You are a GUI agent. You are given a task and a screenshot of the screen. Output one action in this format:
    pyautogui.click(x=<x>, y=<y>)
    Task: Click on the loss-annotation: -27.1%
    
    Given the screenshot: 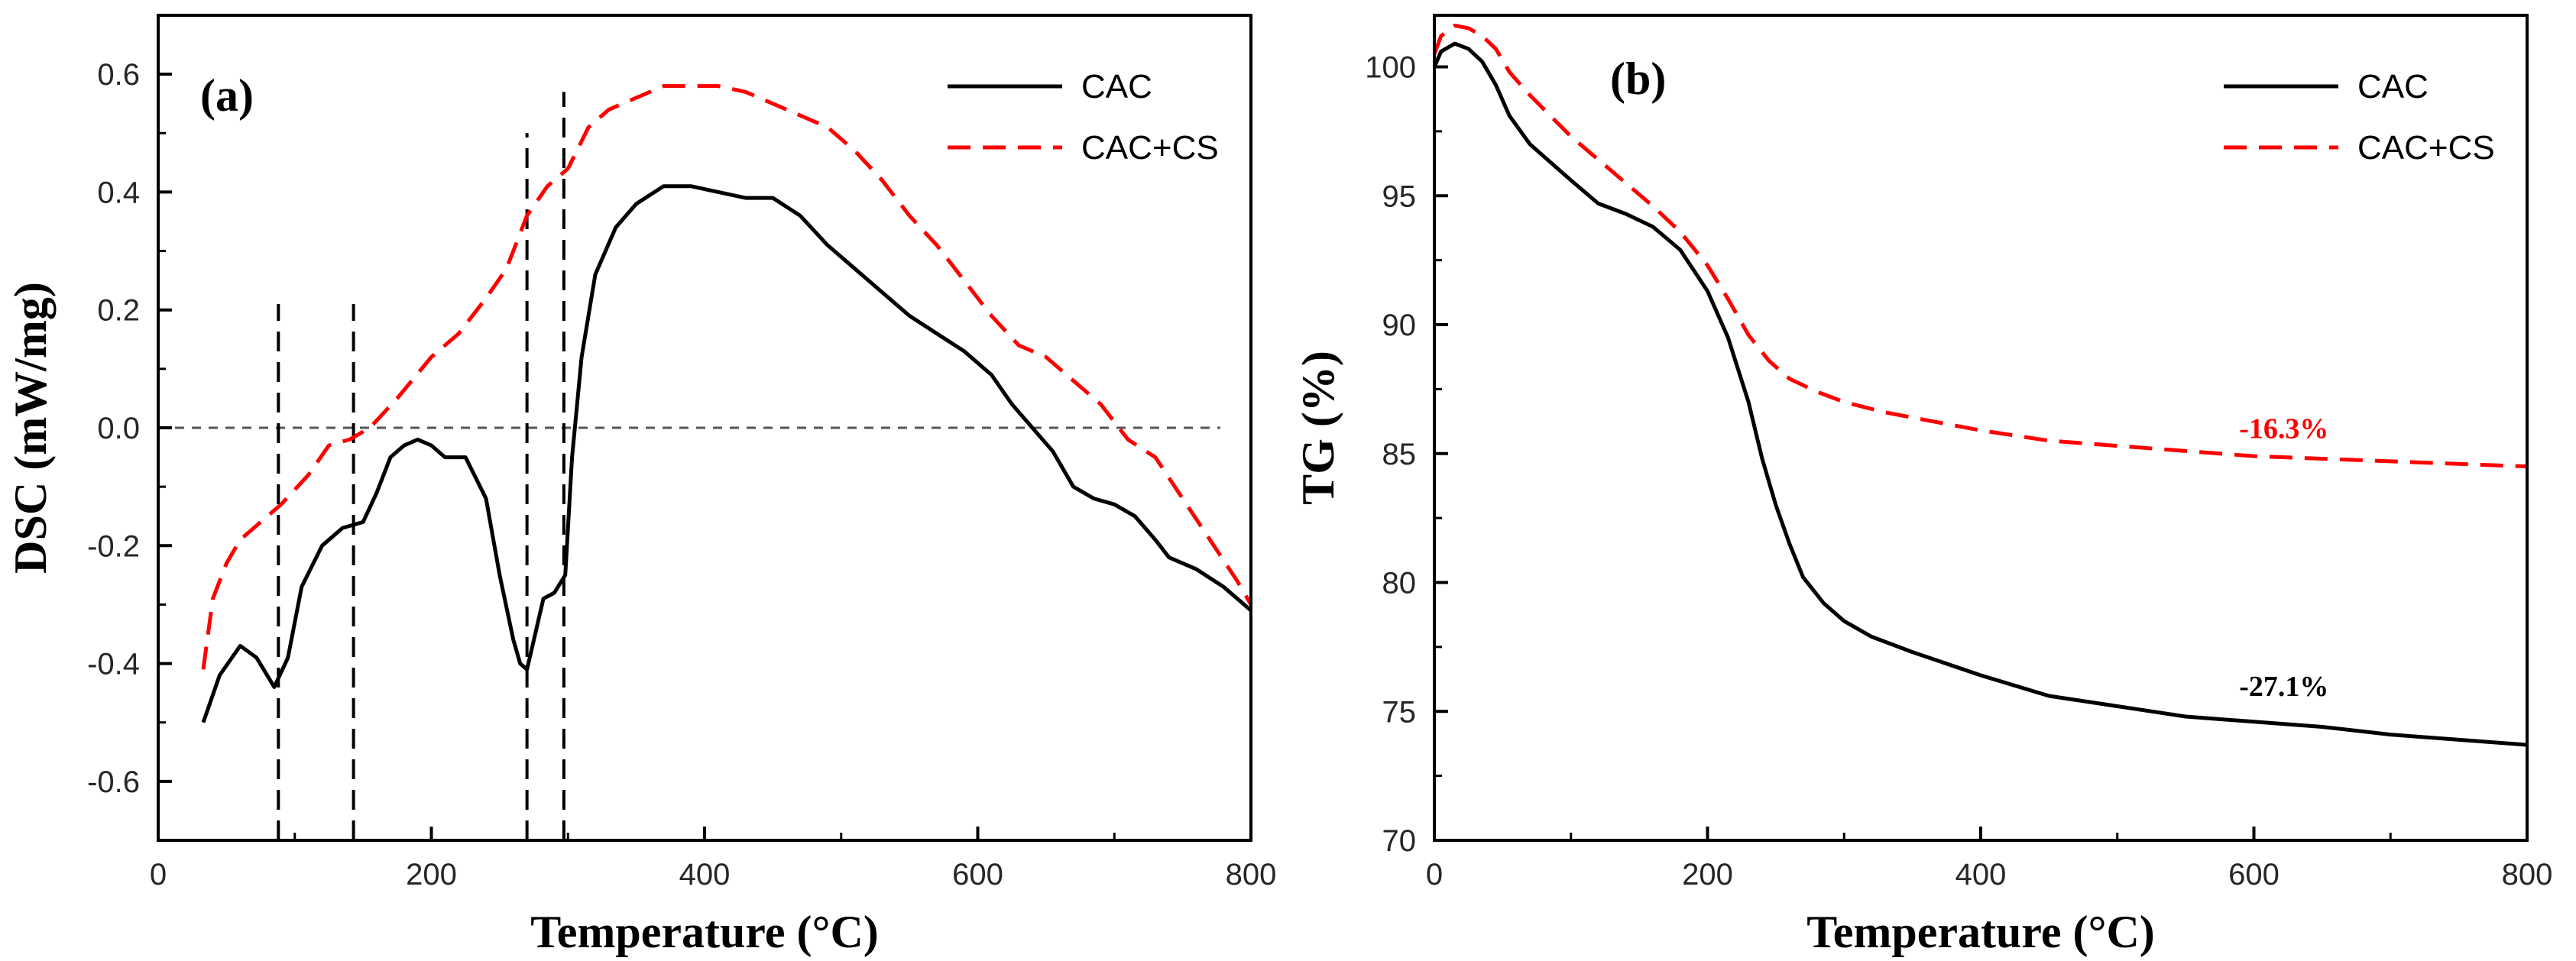 What is the action you would take?
    pyautogui.click(x=2283, y=687)
    